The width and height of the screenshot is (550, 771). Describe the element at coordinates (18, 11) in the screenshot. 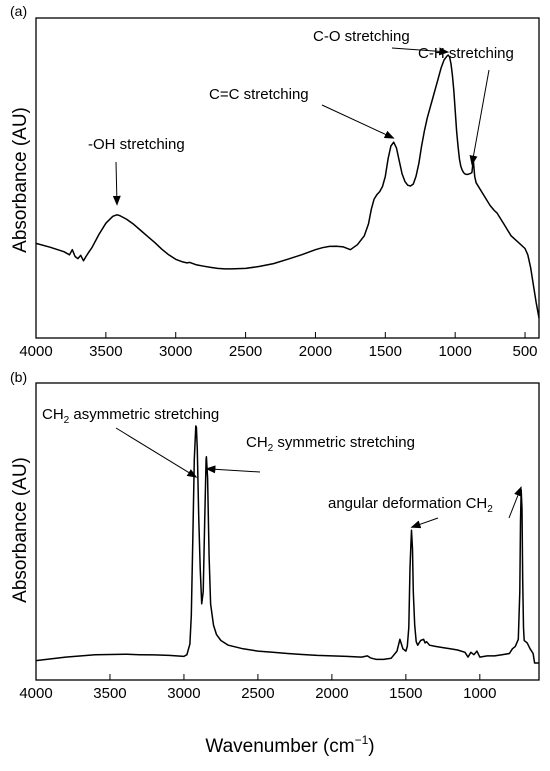

I see `panel-a-label: (a)` at that location.